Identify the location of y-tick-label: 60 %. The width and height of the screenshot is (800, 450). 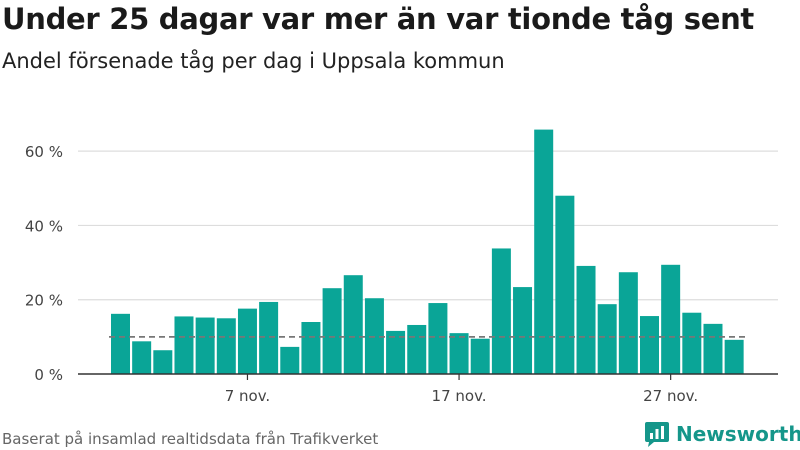
(44, 152).